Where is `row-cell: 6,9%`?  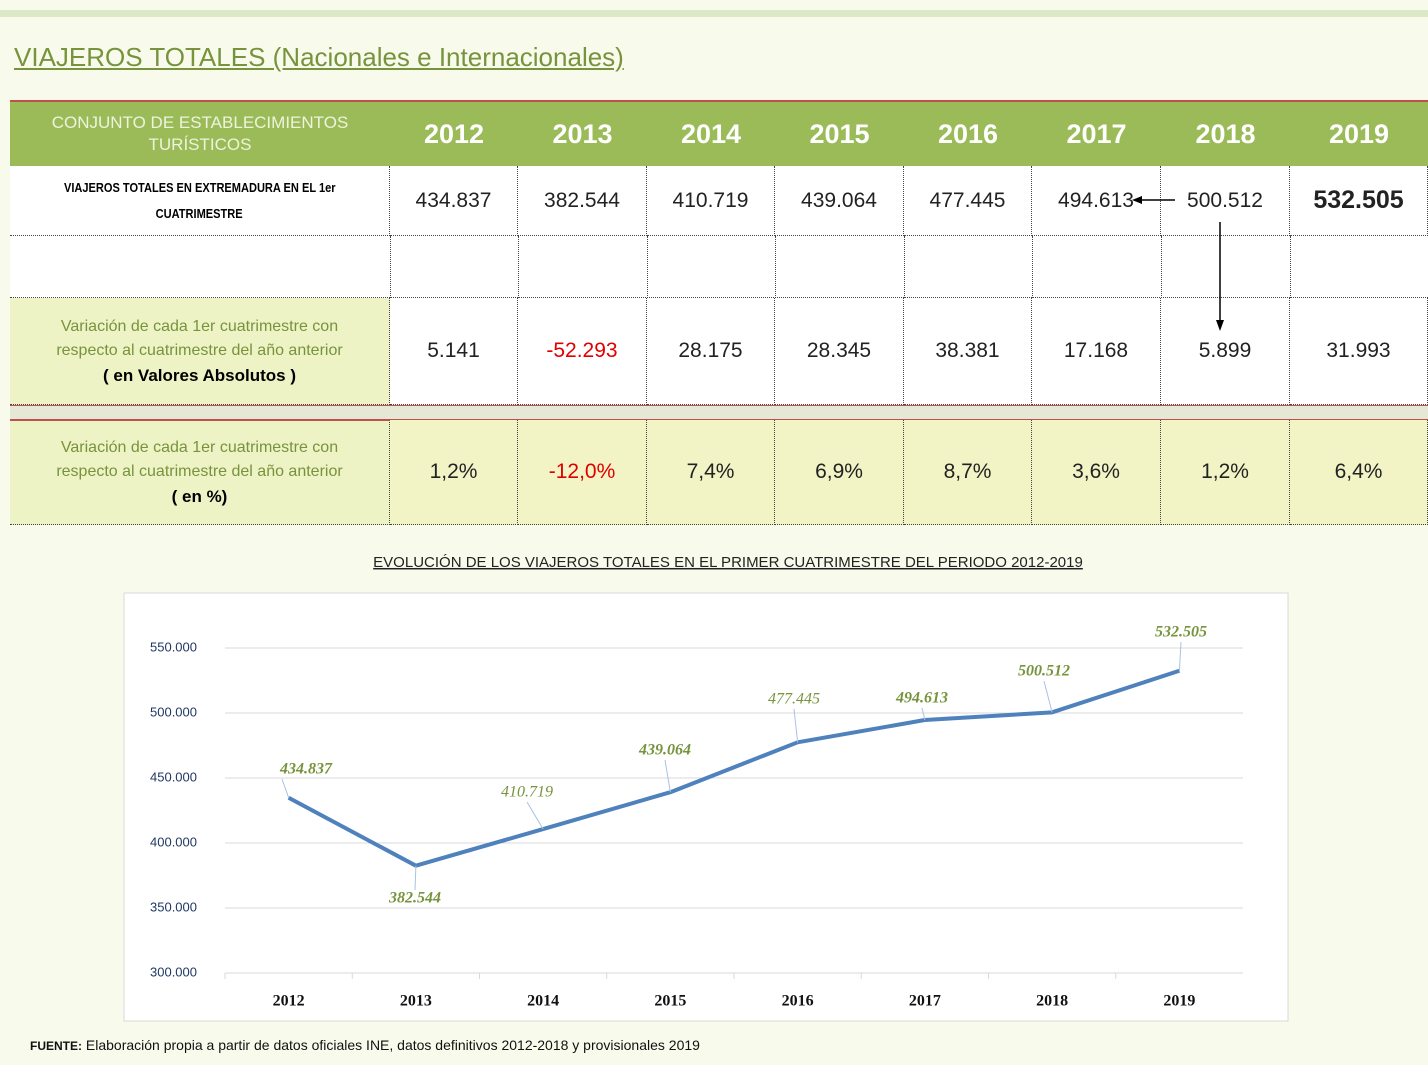
row-cell: 6,9% is located at coordinates (839, 472).